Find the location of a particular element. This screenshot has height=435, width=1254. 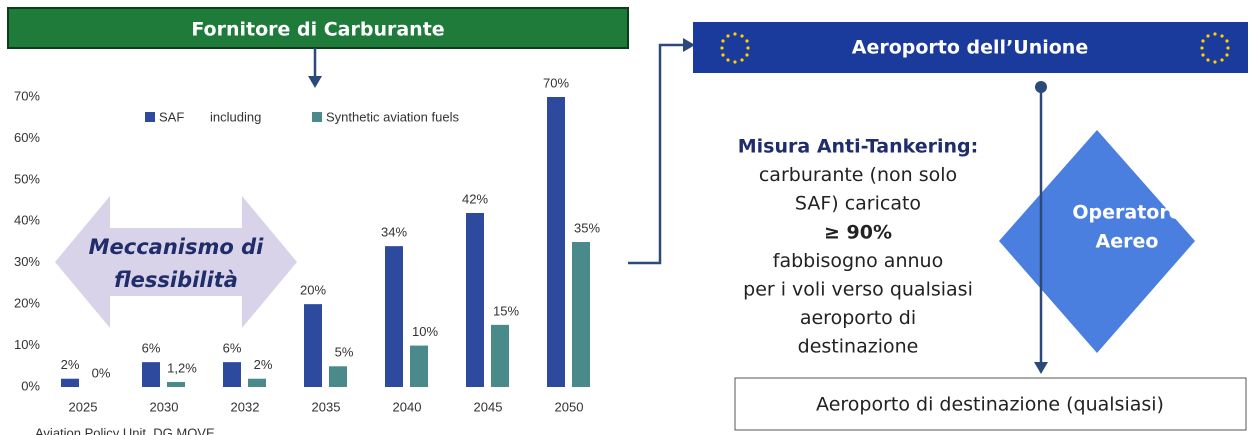

value-label: 15% is located at coordinates (506, 310).